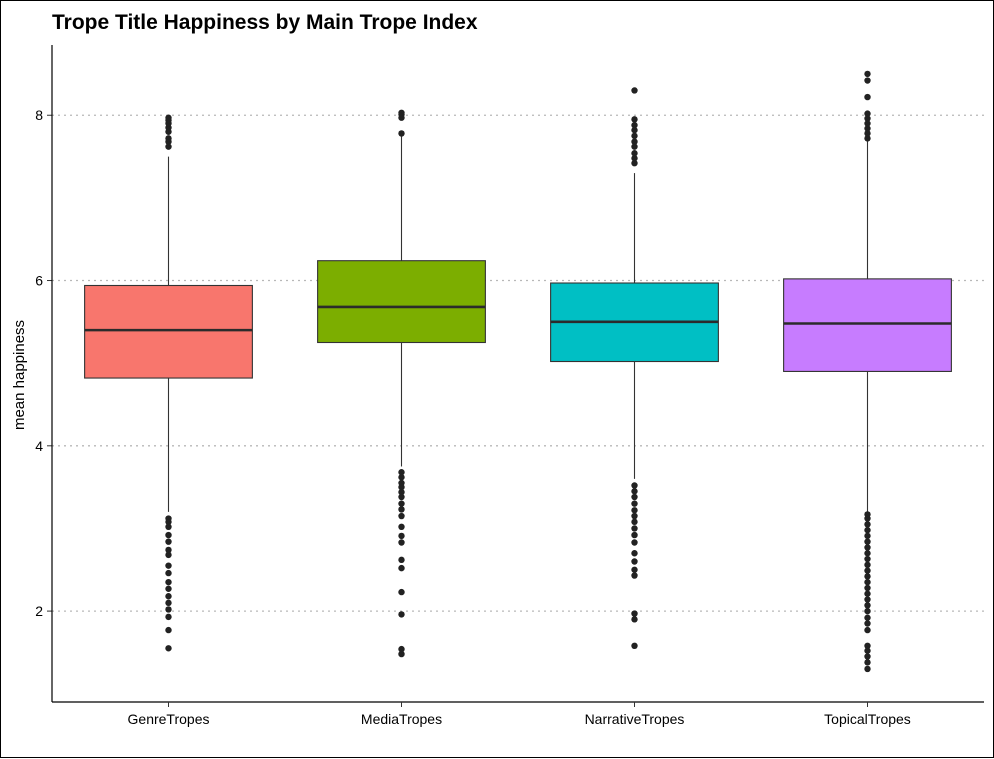 The image size is (994, 759). I want to click on box-group-GenreTropes, so click(168, 383).